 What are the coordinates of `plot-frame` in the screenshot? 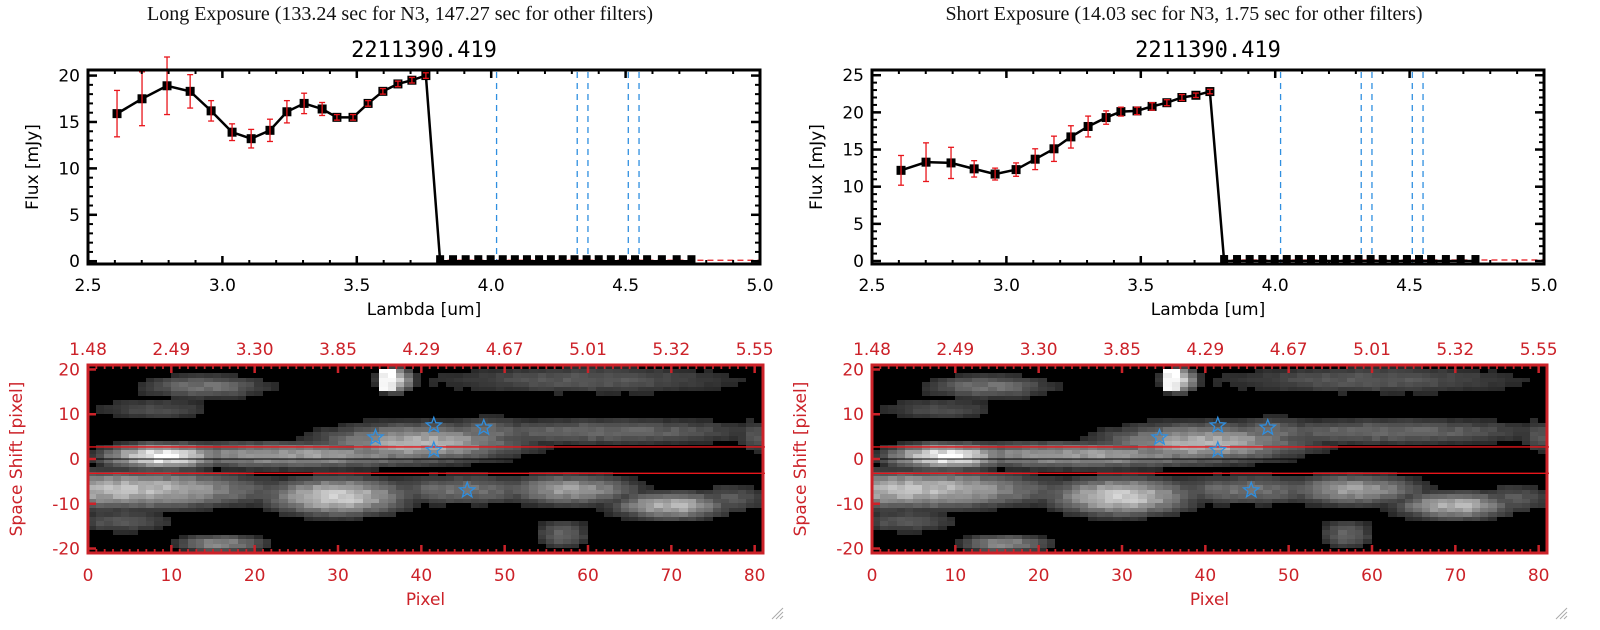 It's located at (424, 167).